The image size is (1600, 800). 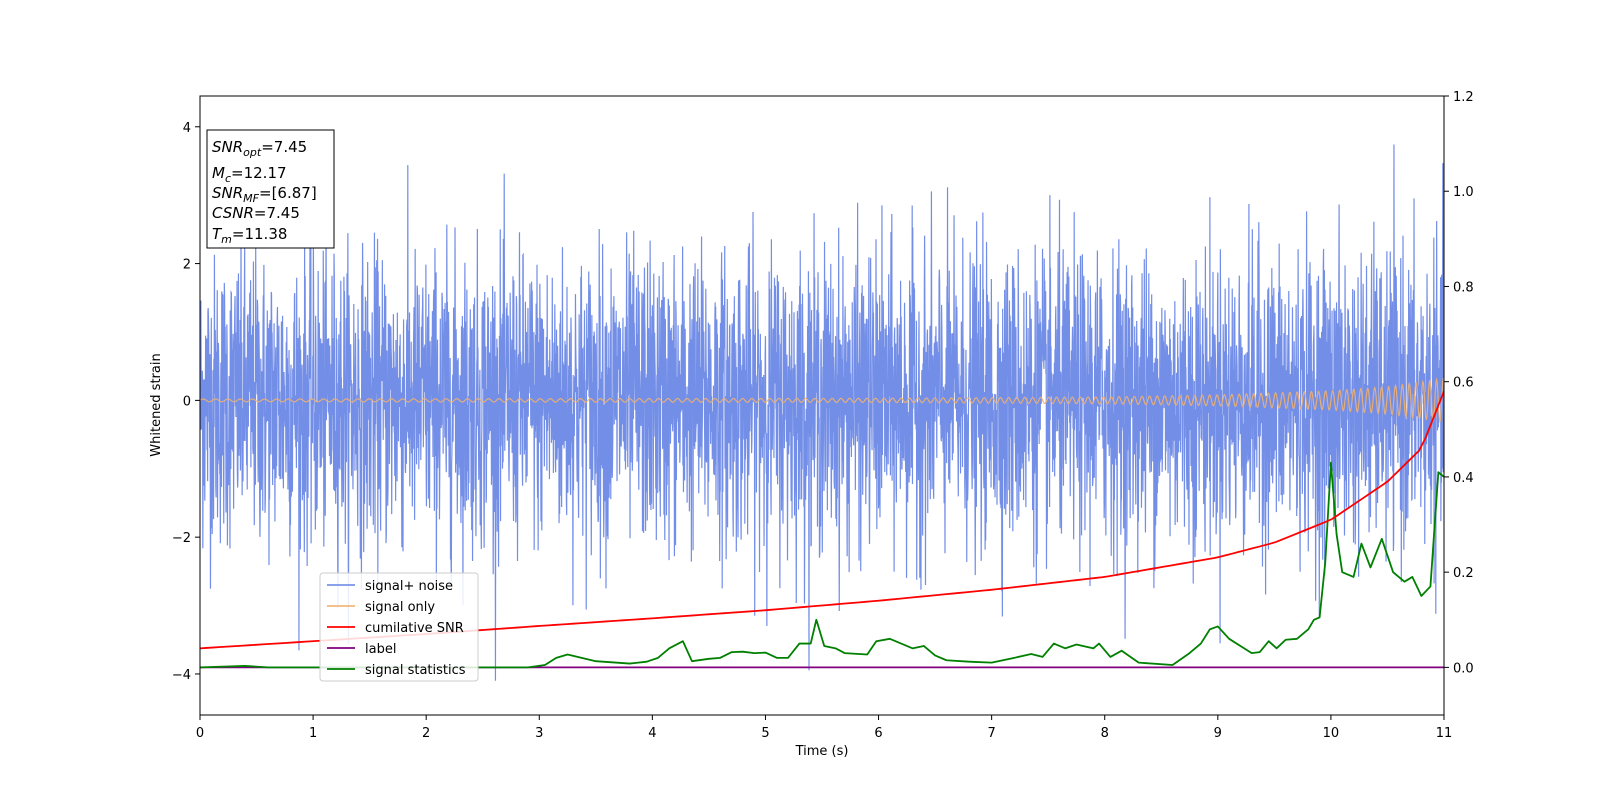 I want to click on x-tick-label: 2, so click(x=426, y=733).